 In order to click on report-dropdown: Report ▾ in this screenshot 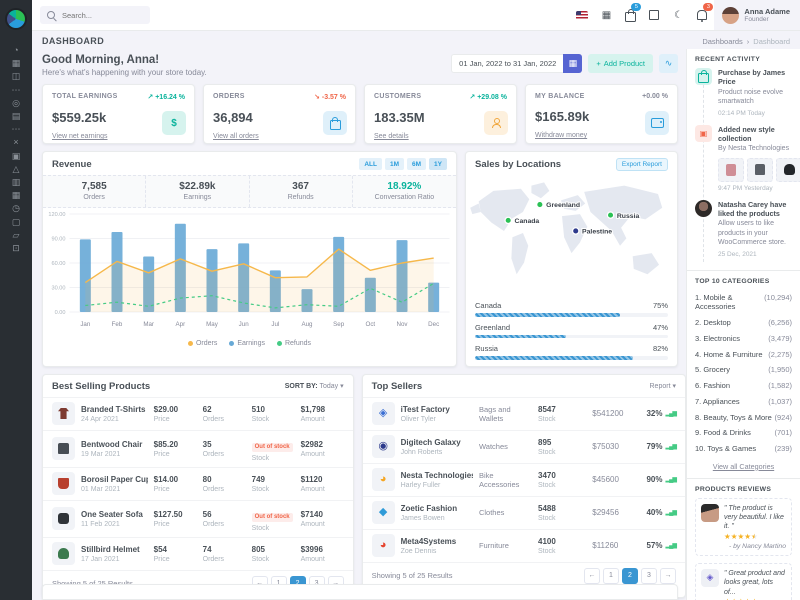, I will do `click(662, 386)`.